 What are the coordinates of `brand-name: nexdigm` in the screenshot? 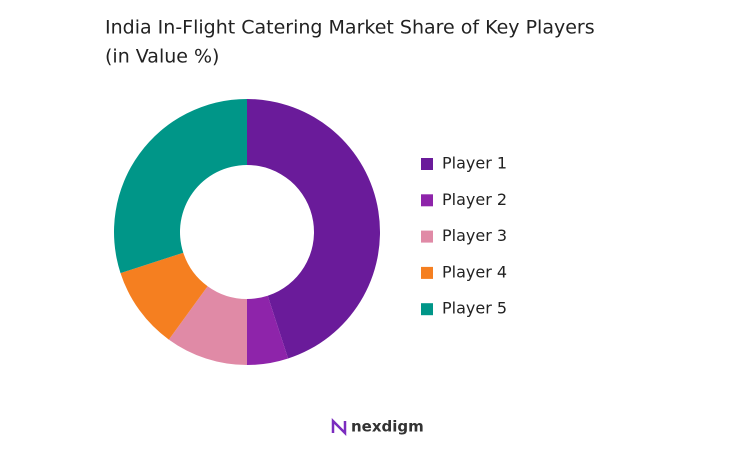 It's located at (387, 427).